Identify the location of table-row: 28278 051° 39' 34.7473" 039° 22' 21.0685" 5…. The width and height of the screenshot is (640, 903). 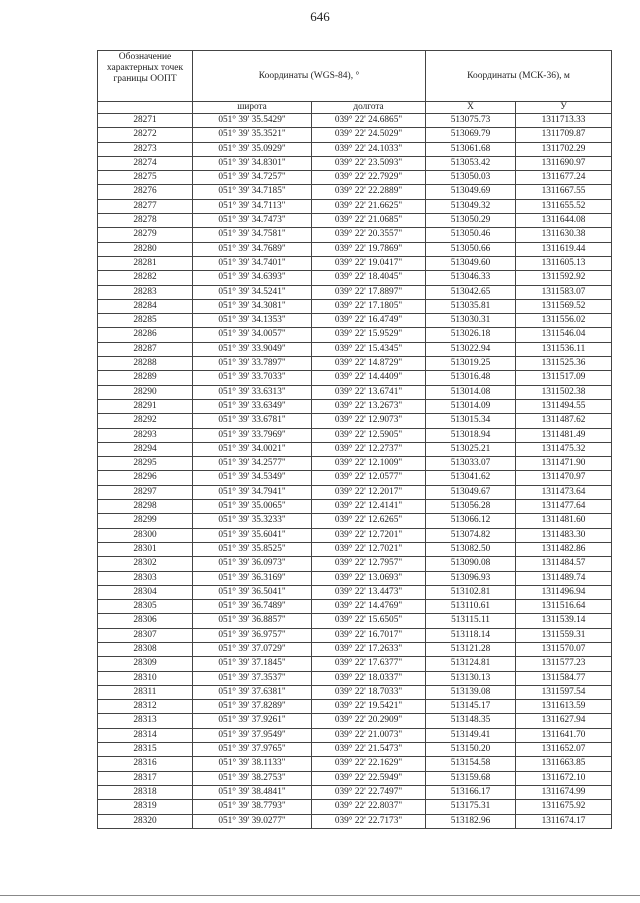
(354, 221).